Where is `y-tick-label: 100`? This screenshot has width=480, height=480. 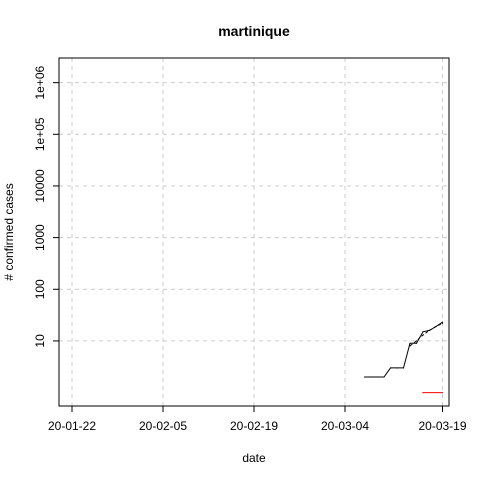
y-tick-label: 100 is located at coordinates (40, 289).